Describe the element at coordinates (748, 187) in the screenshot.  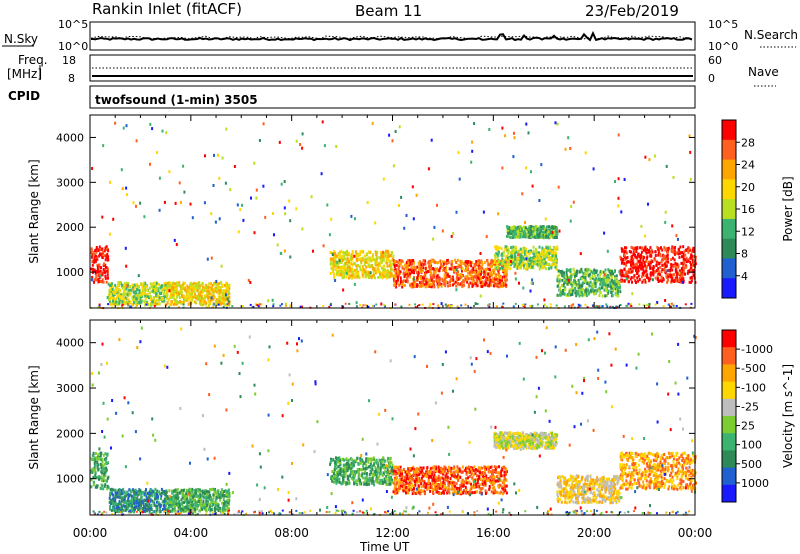
I see `colorbar-tick-label: 20` at that location.